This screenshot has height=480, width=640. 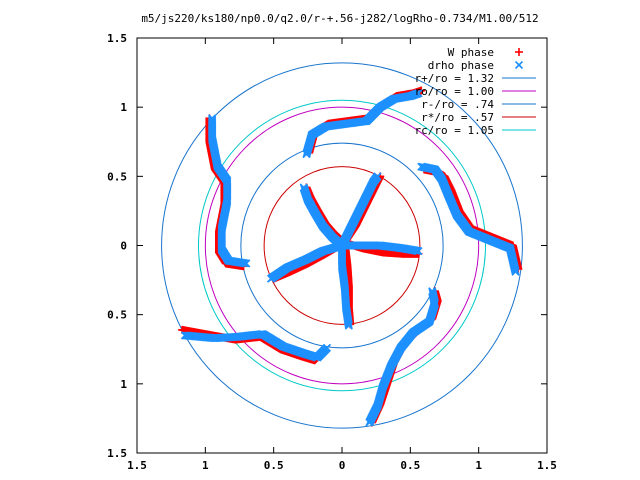 What do you see at coordinates (454, 130) in the screenshot?
I see `legend-label: rc/ro = 1.05` at bounding box center [454, 130].